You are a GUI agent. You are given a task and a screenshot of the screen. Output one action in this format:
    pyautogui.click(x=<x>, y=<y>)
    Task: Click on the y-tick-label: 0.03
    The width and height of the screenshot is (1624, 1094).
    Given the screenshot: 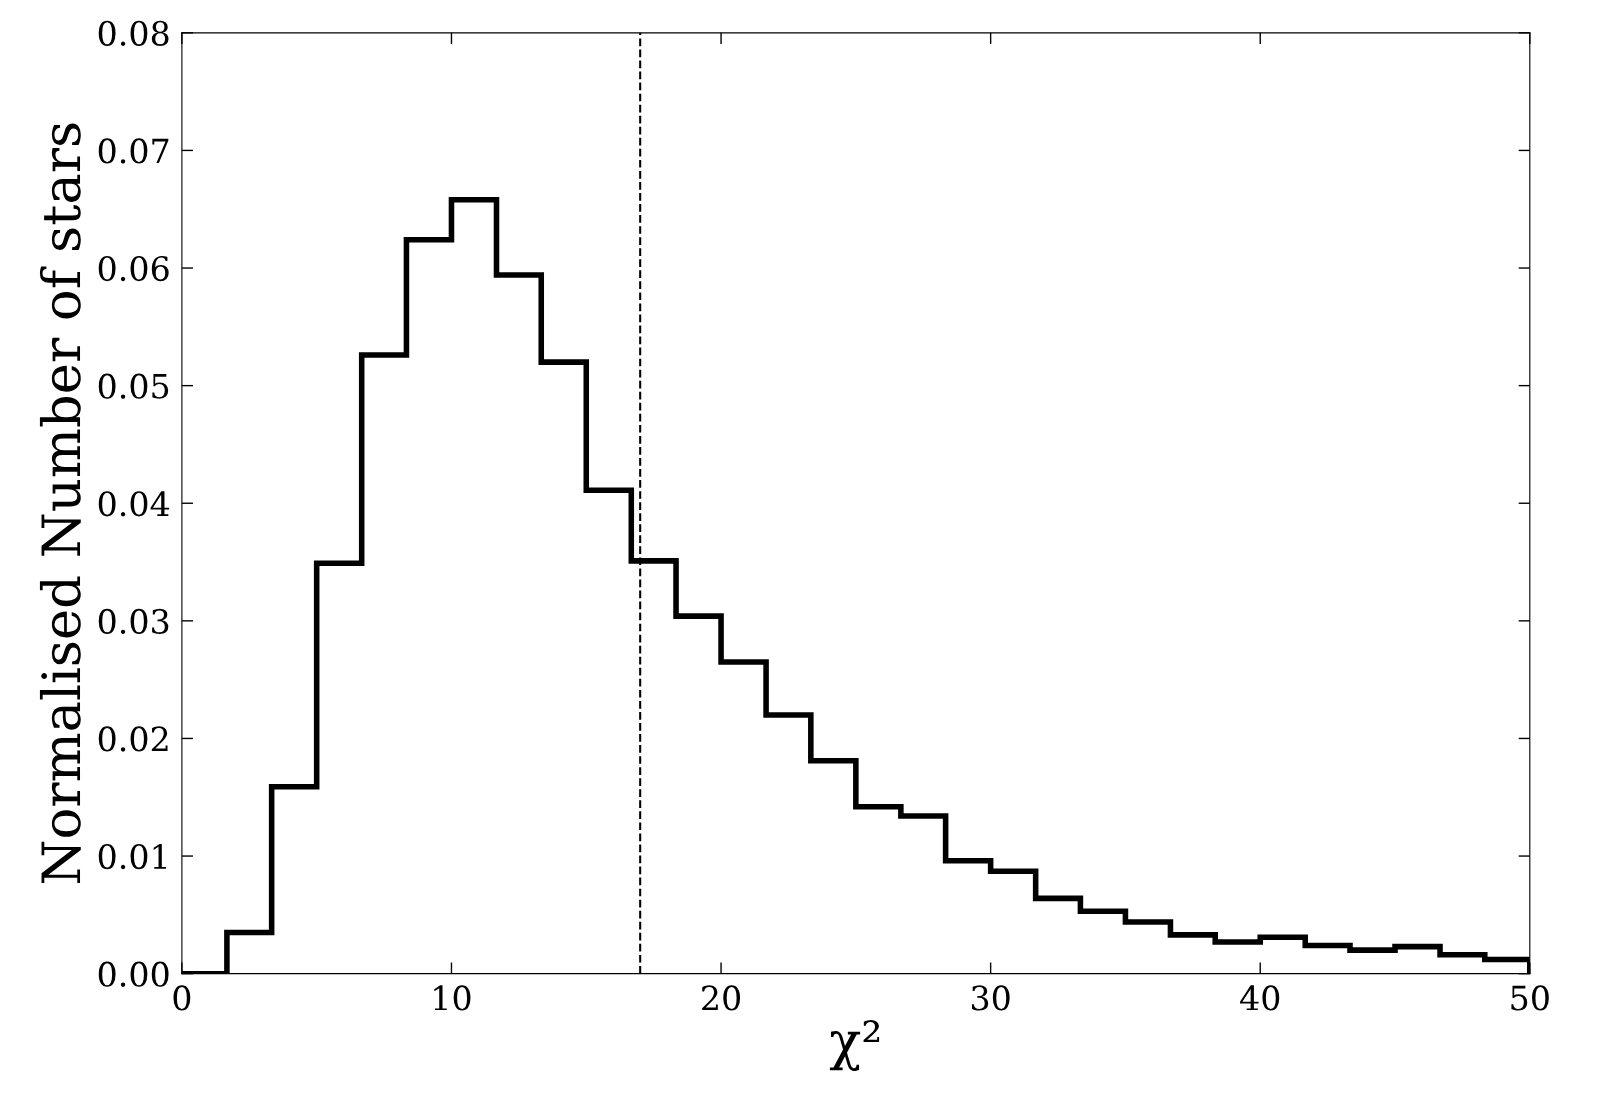 What is the action you would take?
    pyautogui.click(x=133, y=621)
    